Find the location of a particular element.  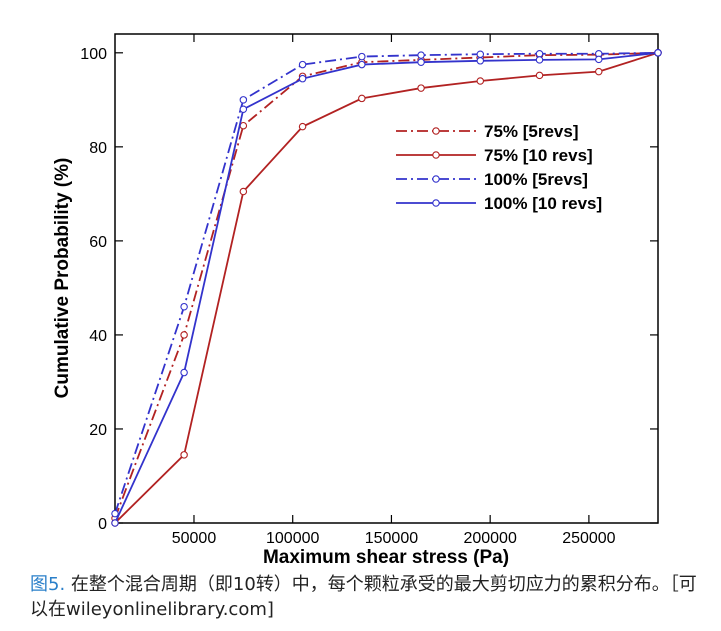

x-tick-label: 150000 is located at coordinates (391, 538).